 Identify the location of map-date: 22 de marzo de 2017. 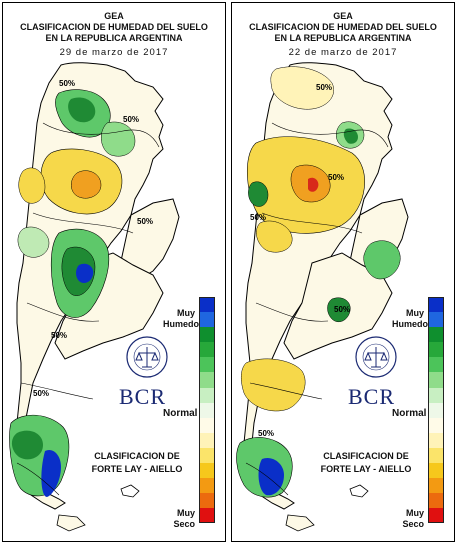
(343, 52).